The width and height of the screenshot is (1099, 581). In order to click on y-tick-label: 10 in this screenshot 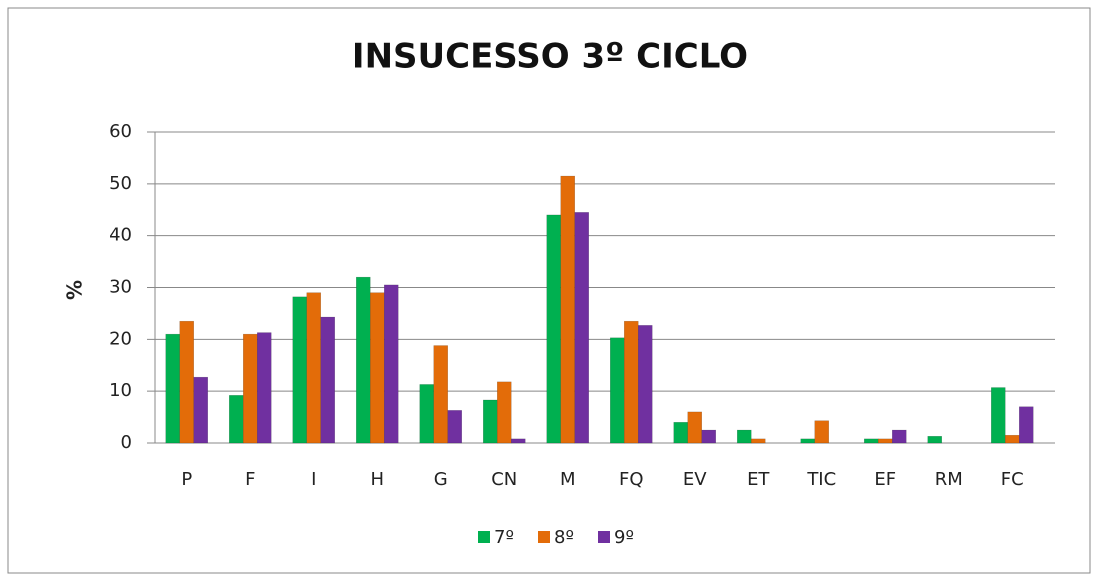, I will do `click(120, 390)`.